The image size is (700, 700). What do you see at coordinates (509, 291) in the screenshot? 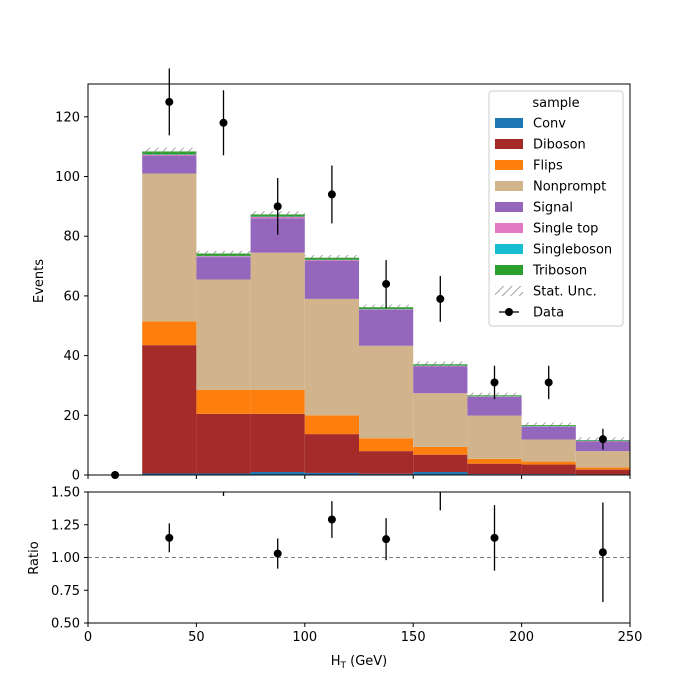
I see `legend-swatch-stat-unc` at bounding box center [509, 291].